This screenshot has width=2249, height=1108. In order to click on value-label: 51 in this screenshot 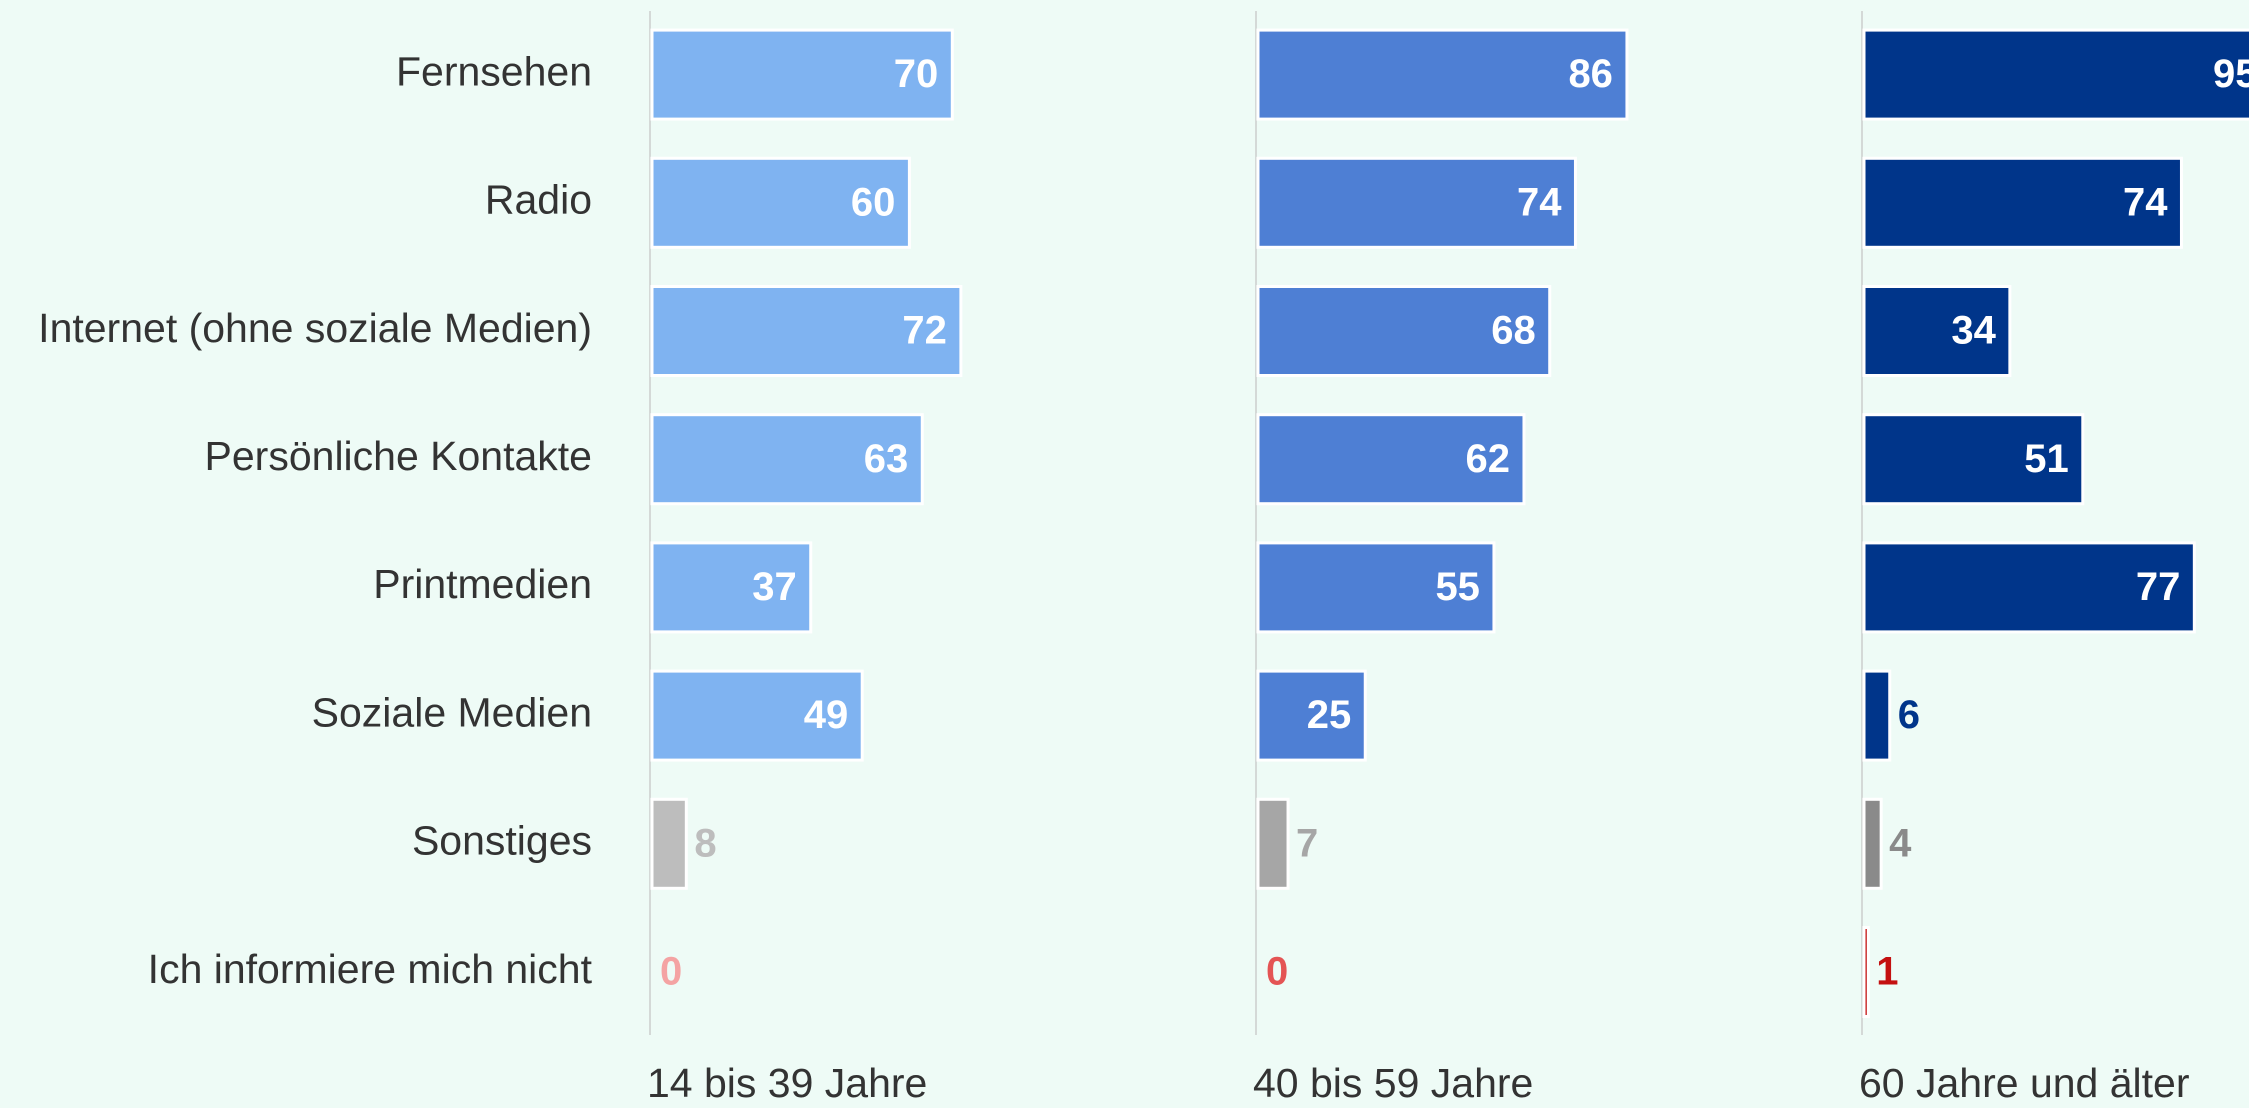, I will do `click(2046, 459)`.